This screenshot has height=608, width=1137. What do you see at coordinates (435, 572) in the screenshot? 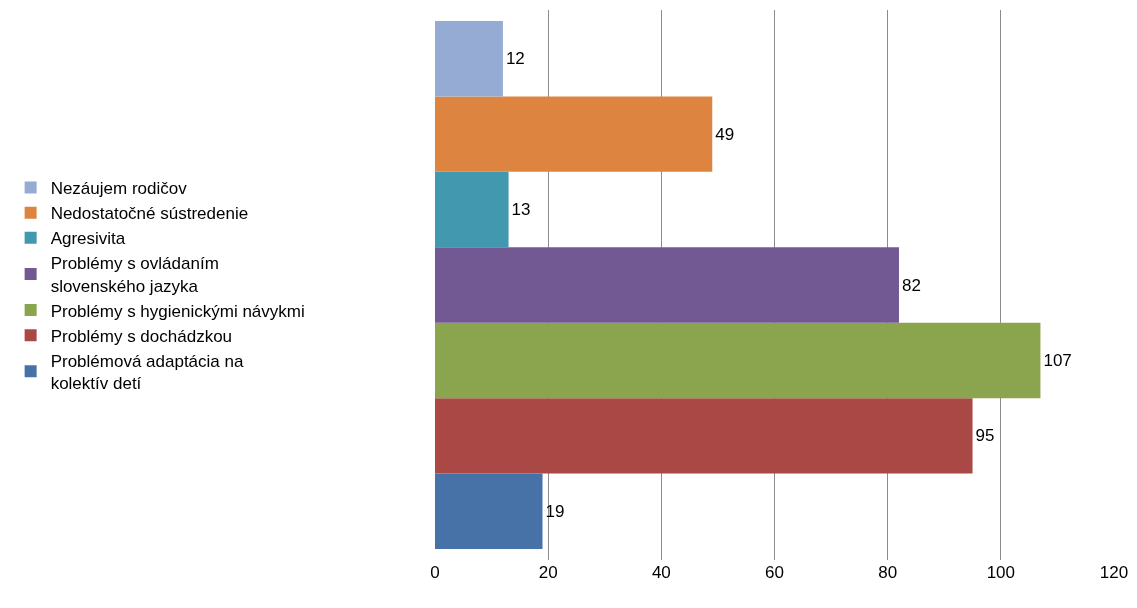
I see `x-tick-label: 0` at bounding box center [435, 572].